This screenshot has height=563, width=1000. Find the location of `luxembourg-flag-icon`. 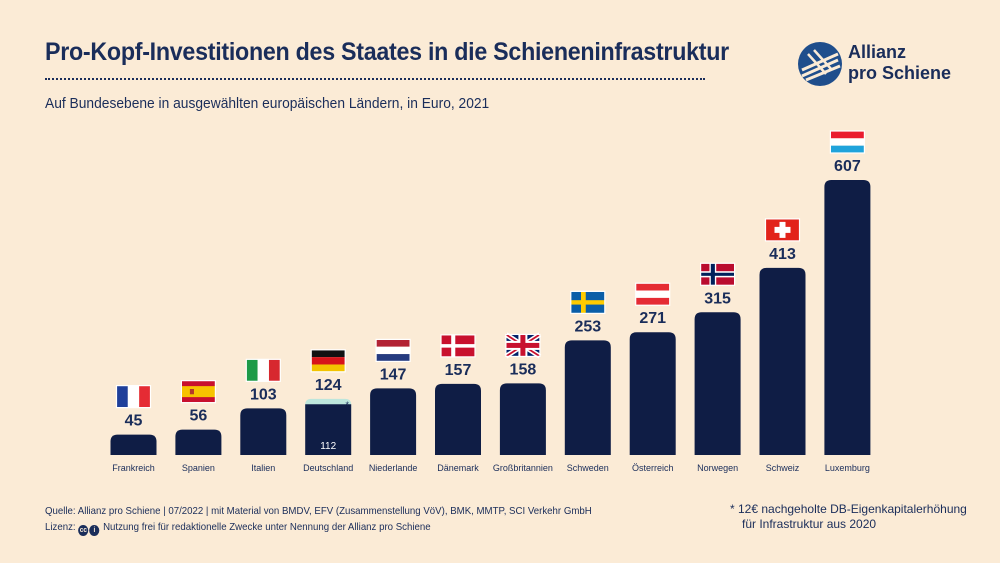

luxembourg-flag-icon is located at coordinates (847, 142).